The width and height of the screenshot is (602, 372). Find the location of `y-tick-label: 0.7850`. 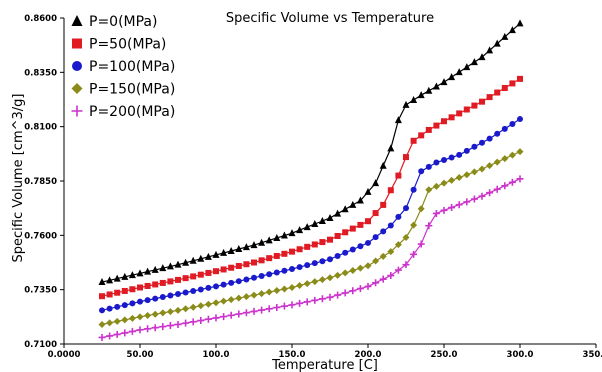

y-tick-label: 0.7850 is located at coordinates (40, 182).